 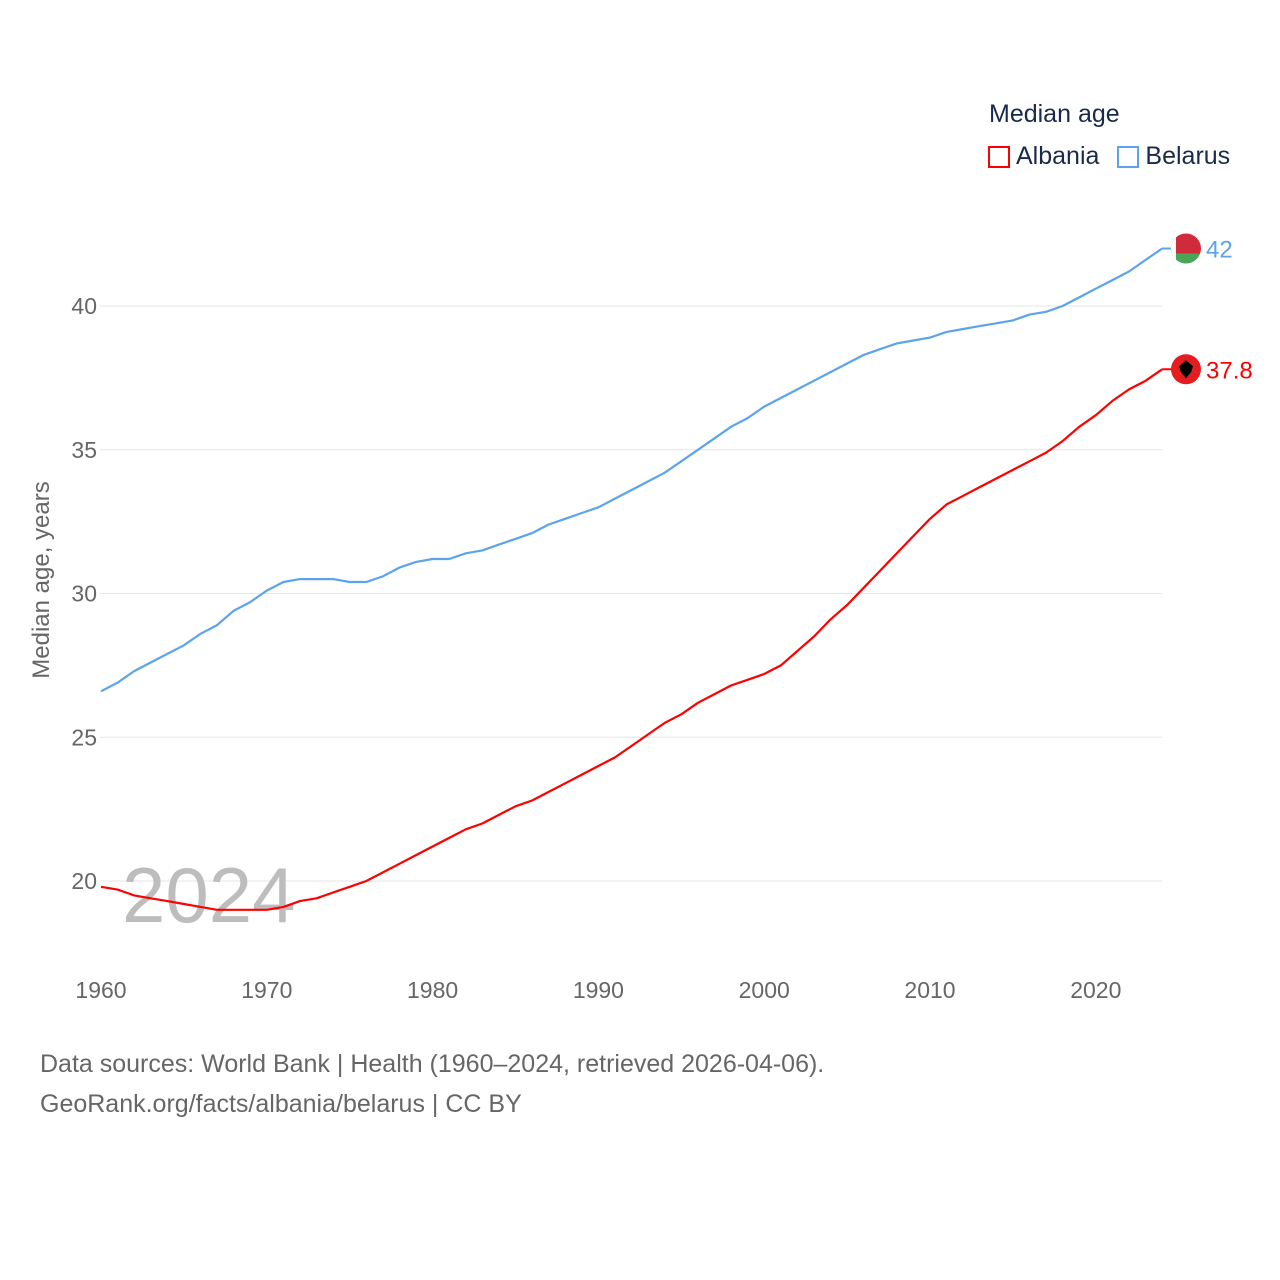 What do you see at coordinates (1186, 243) in the screenshot?
I see `belarus-flag-icon` at bounding box center [1186, 243].